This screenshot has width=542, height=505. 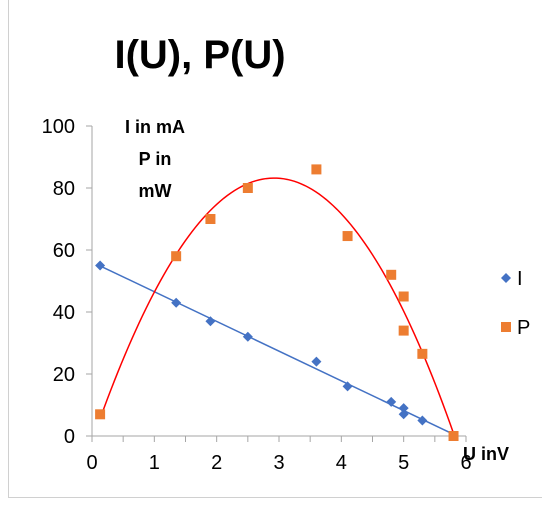 What do you see at coordinates (278, 463) in the screenshot?
I see `x-tick-label: 3` at bounding box center [278, 463].